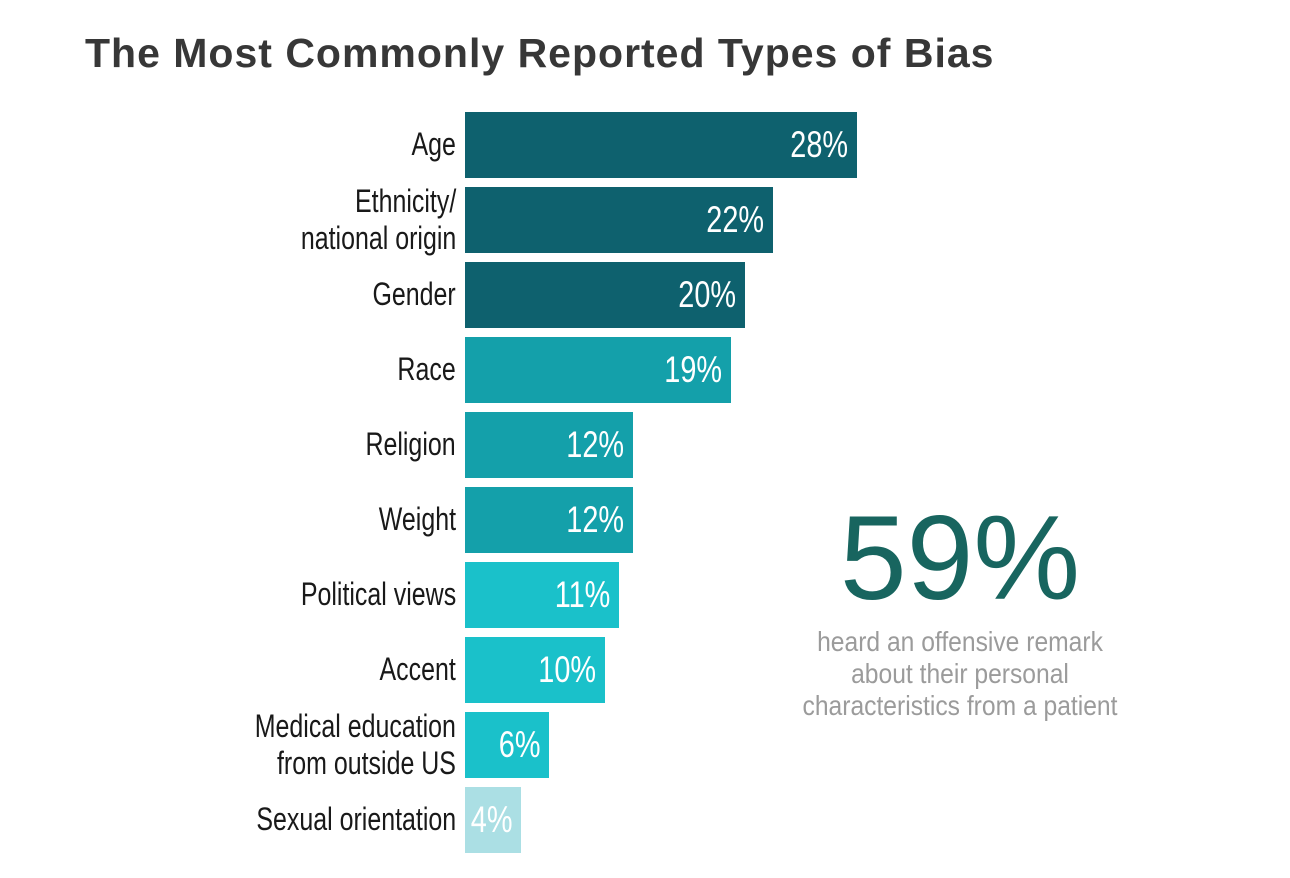 The width and height of the screenshot is (1290, 878). I want to click on category-label-cell: Political views, so click(228, 595).